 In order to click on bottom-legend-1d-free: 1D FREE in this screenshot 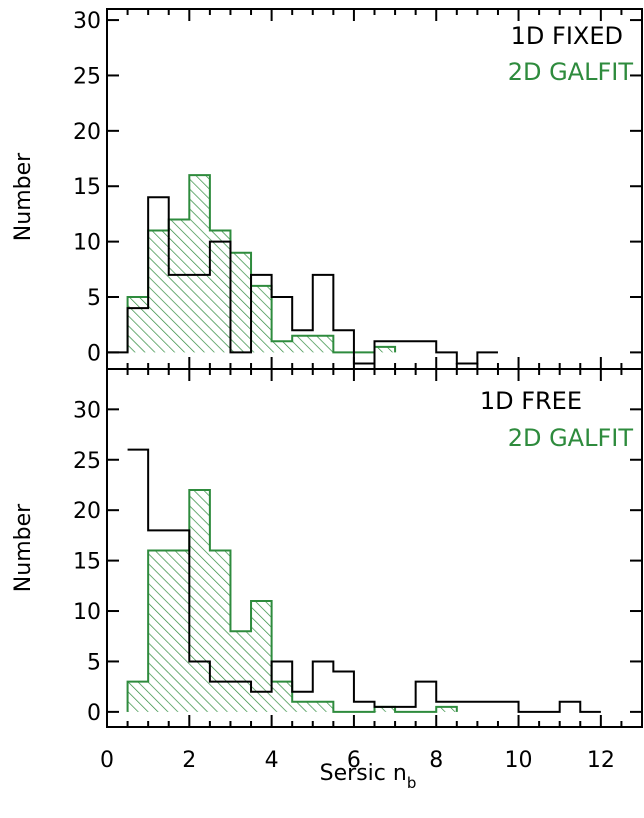, I will do `click(531, 401)`.